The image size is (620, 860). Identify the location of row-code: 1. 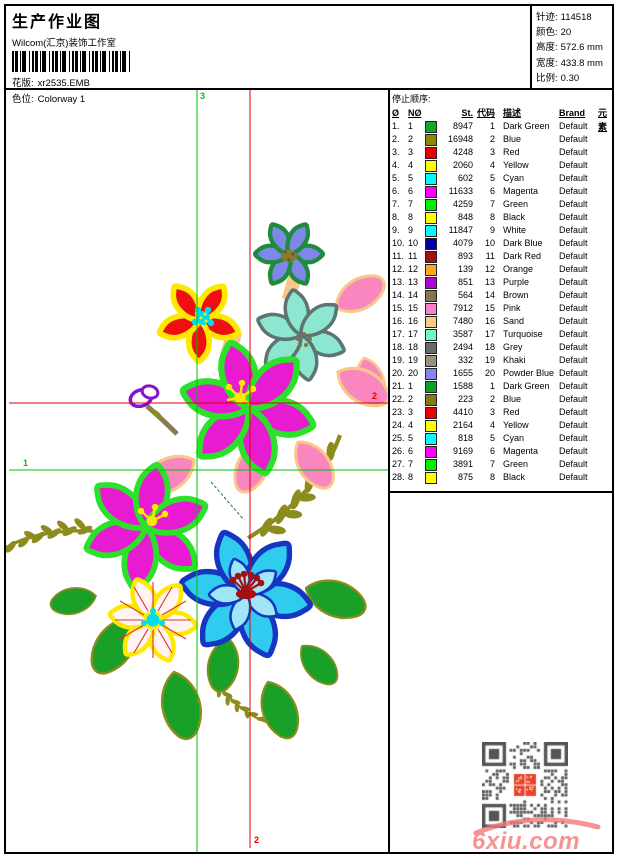
(492, 126).